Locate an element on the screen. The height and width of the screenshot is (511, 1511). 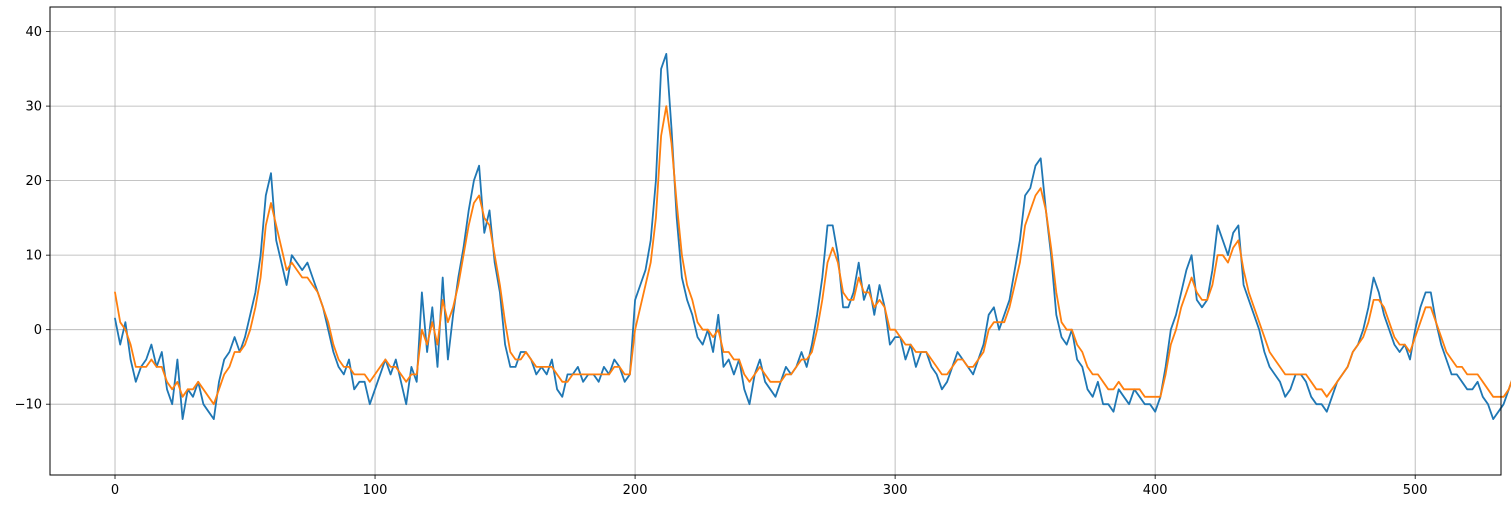
x-tick-label: 200 is located at coordinates (635, 490).